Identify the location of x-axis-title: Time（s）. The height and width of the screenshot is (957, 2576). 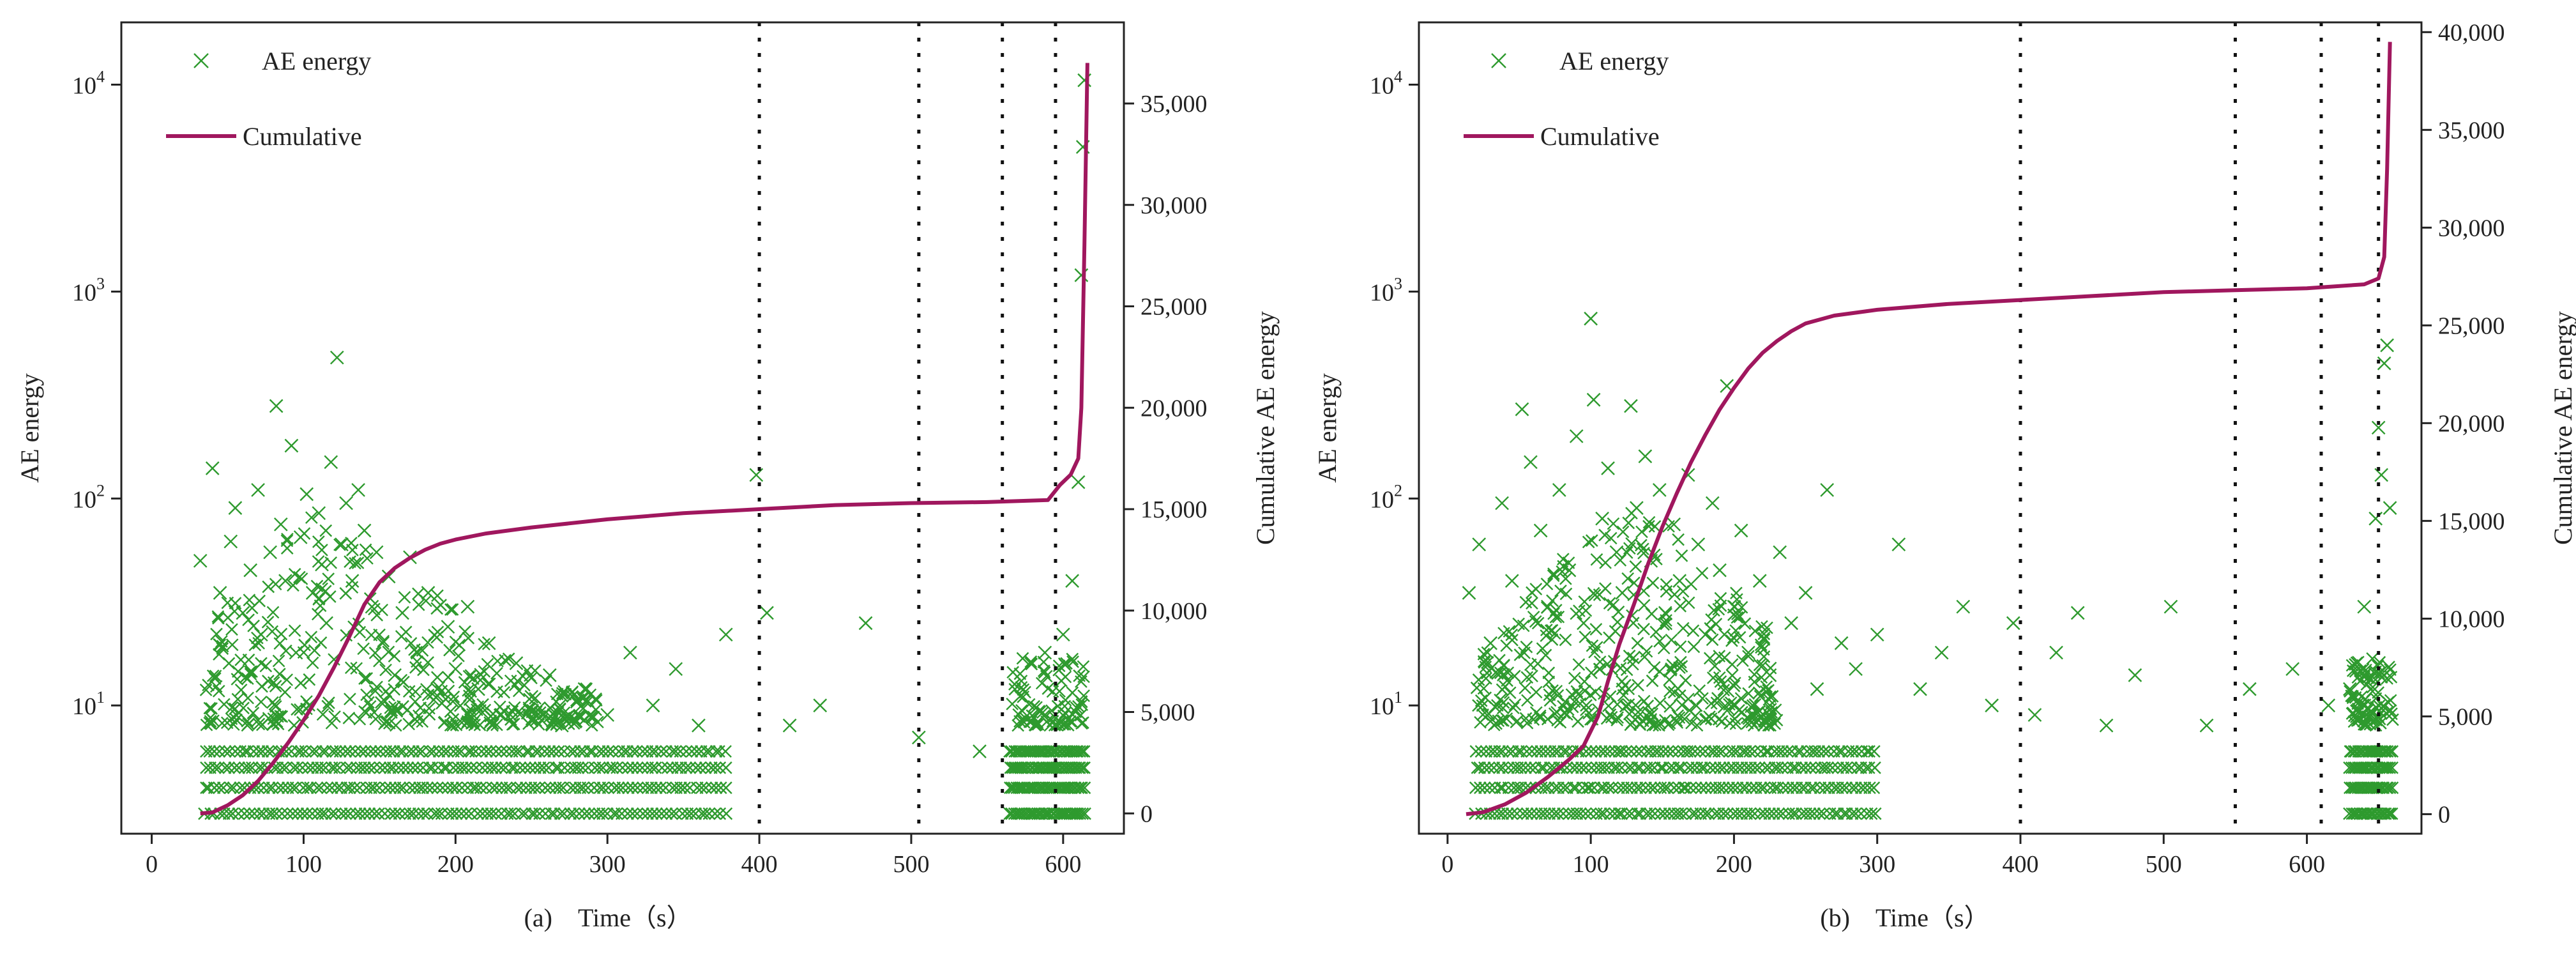
(1933, 918).